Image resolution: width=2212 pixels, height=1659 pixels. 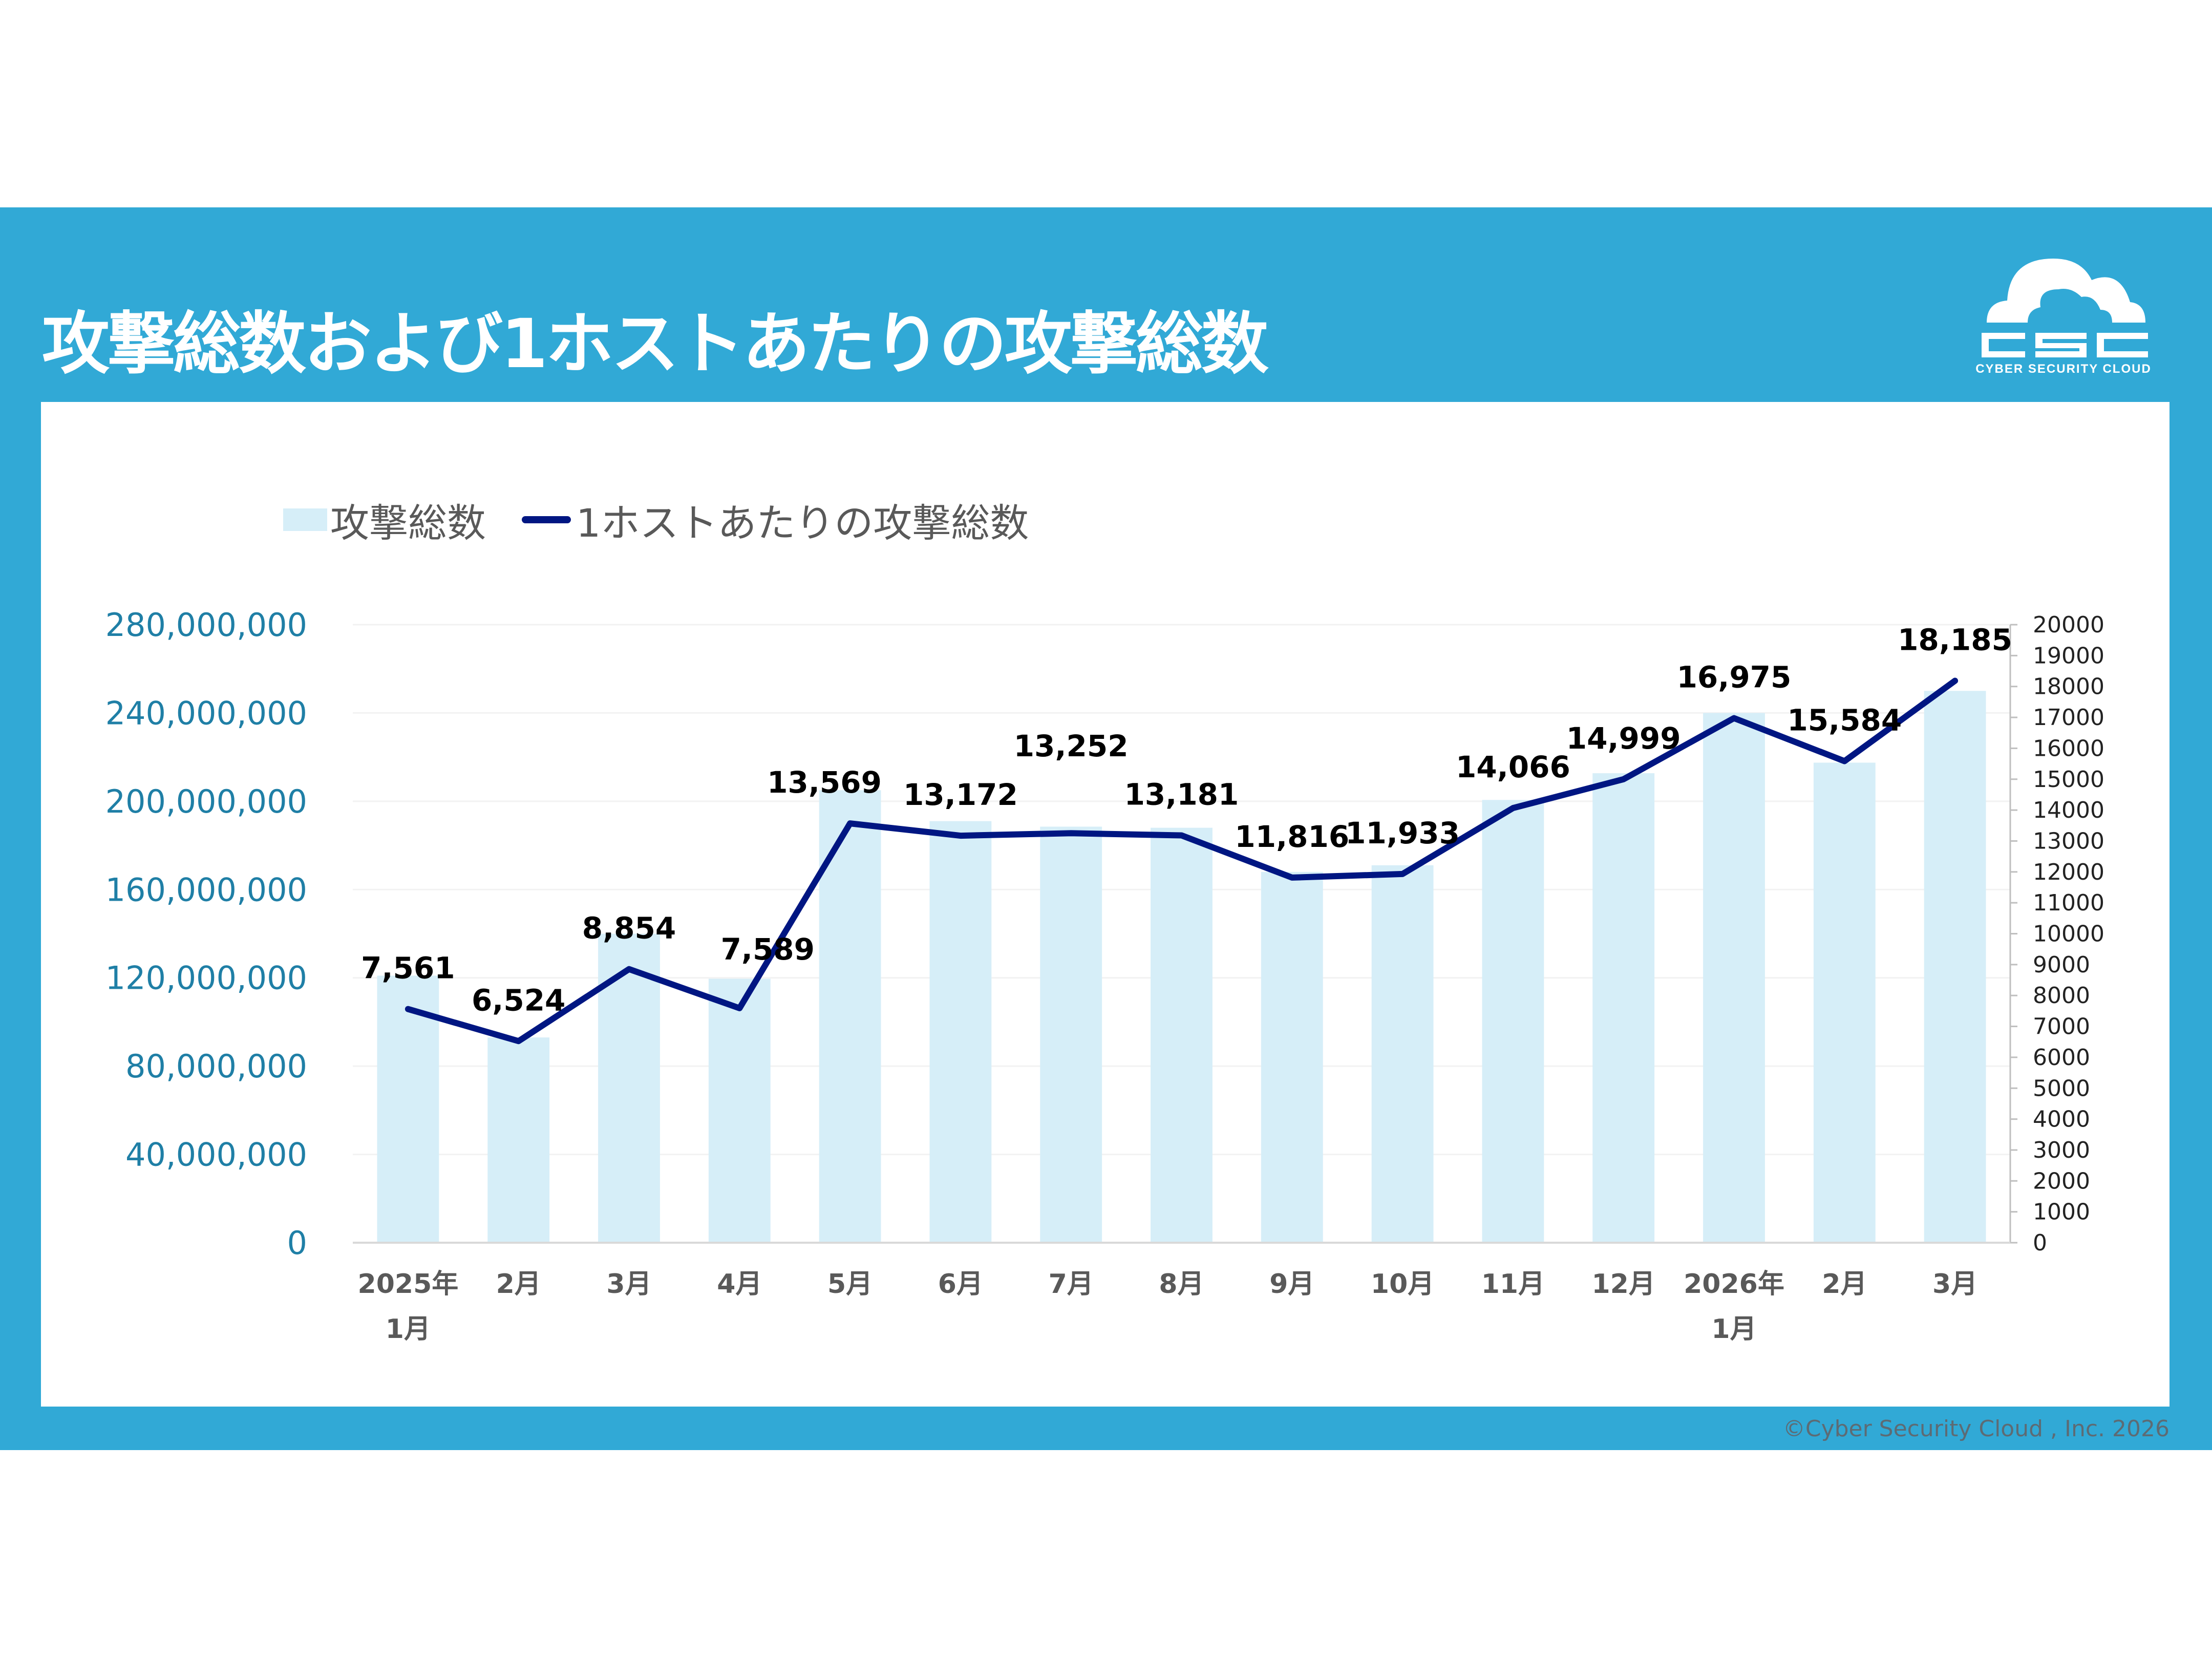 What do you see at coordinates (2065, 308) in the screenshot?
I see `cloud-logo-icon` at bounding box center [2065, 308].